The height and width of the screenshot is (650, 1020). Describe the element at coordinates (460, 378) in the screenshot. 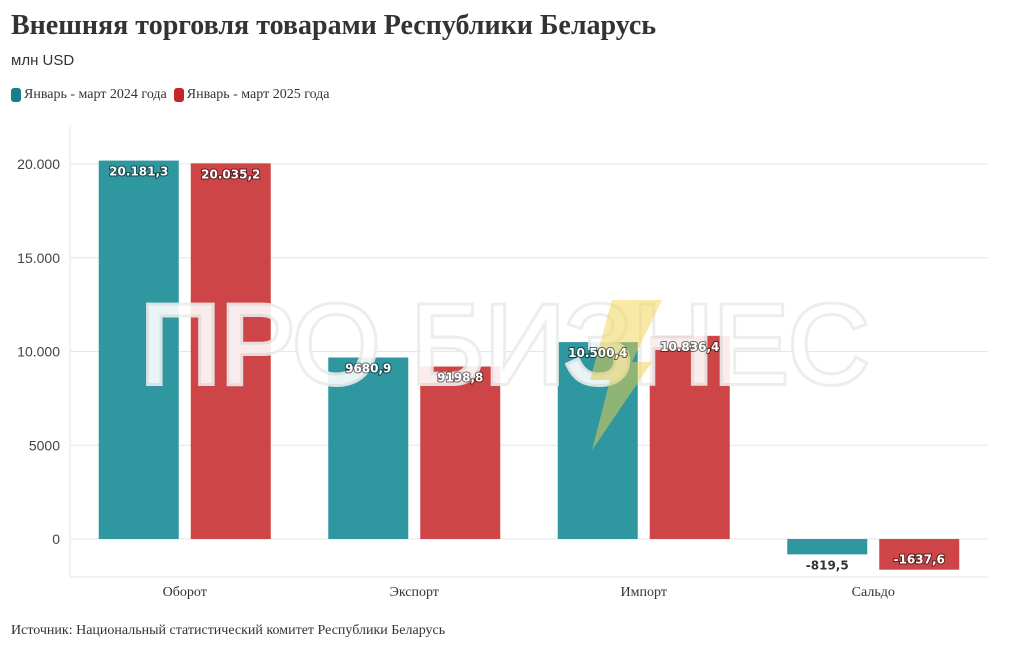

I see `bar-value-label: 9198,8` at that location.